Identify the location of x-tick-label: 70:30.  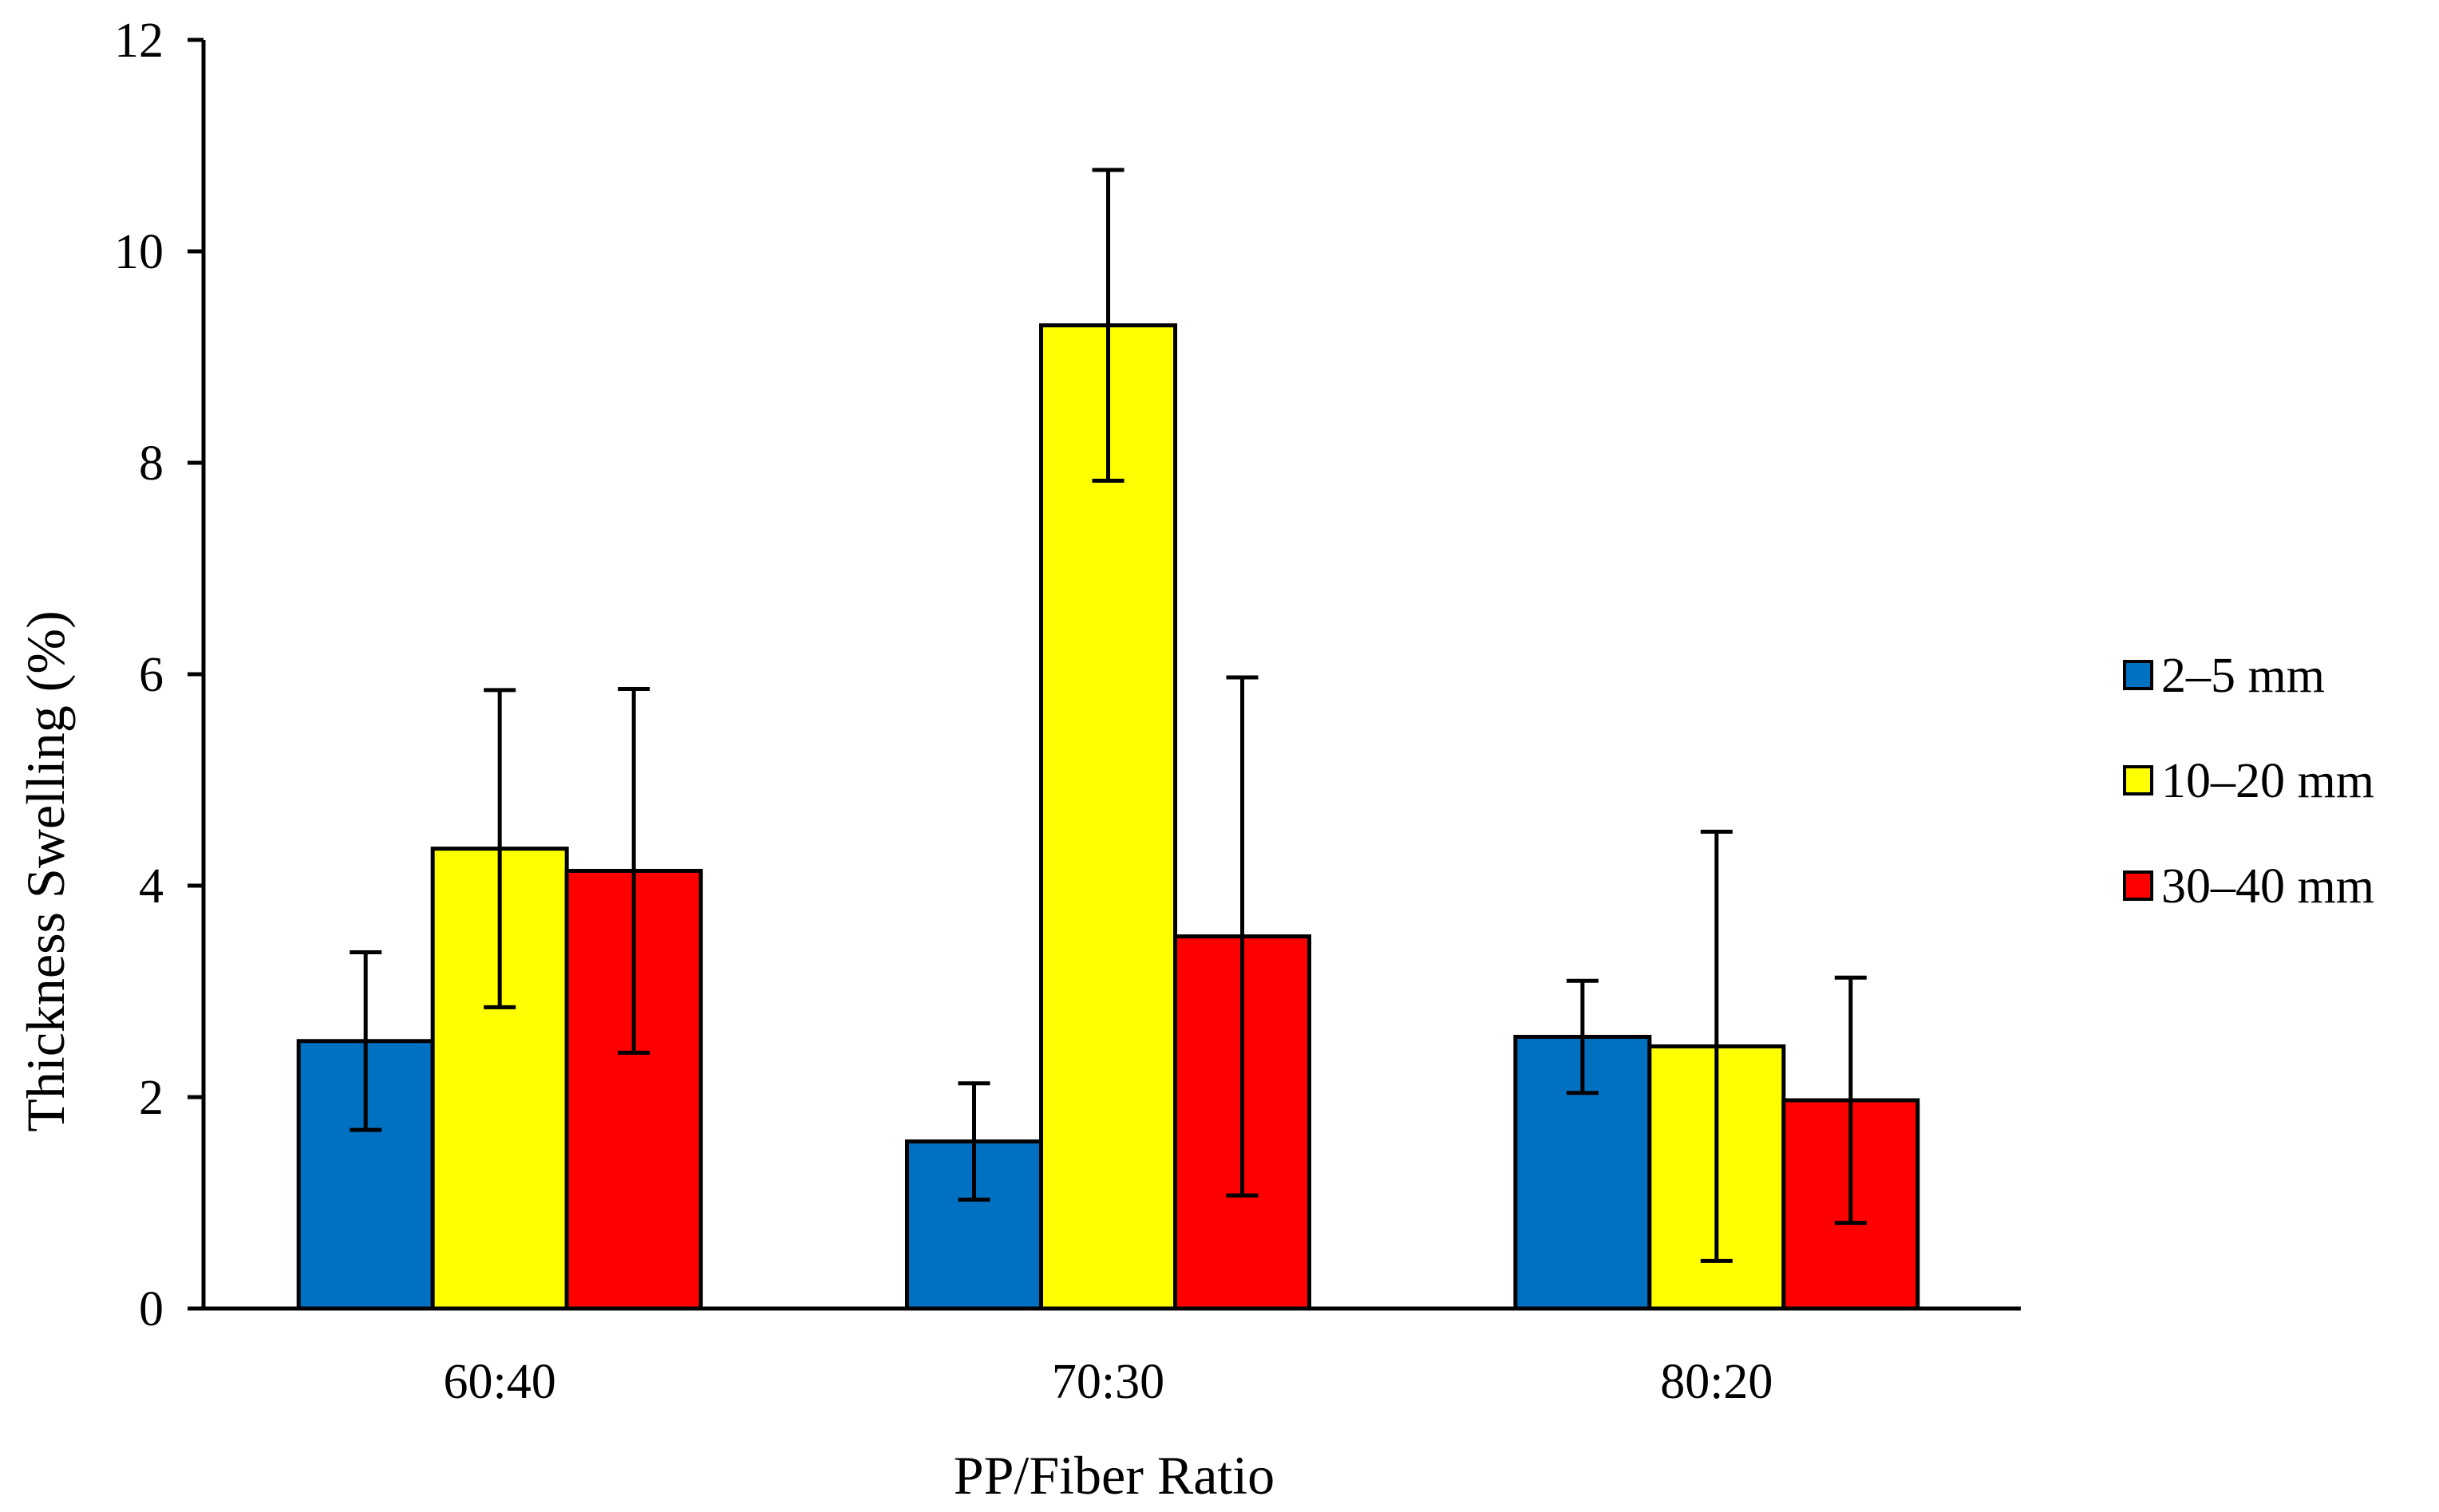
(1108, 1382).